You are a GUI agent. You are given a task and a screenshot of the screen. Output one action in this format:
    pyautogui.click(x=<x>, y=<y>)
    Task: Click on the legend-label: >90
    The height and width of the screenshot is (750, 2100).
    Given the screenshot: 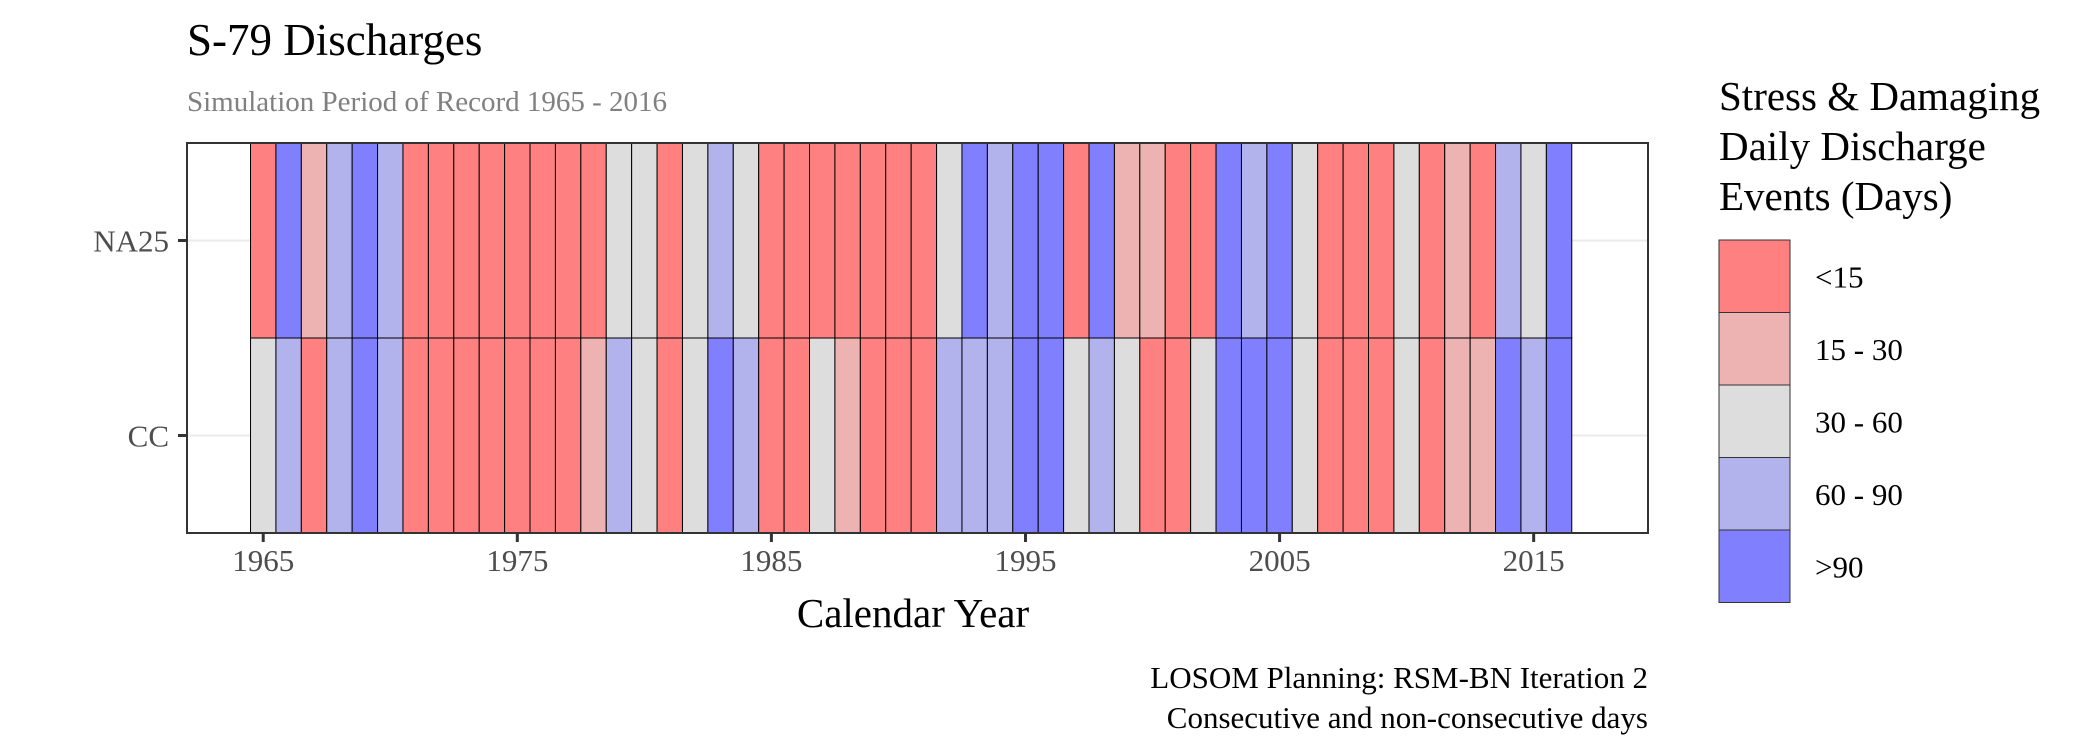 What is the action you would take?
    pyautogui.click(x=1839, y=566)
    